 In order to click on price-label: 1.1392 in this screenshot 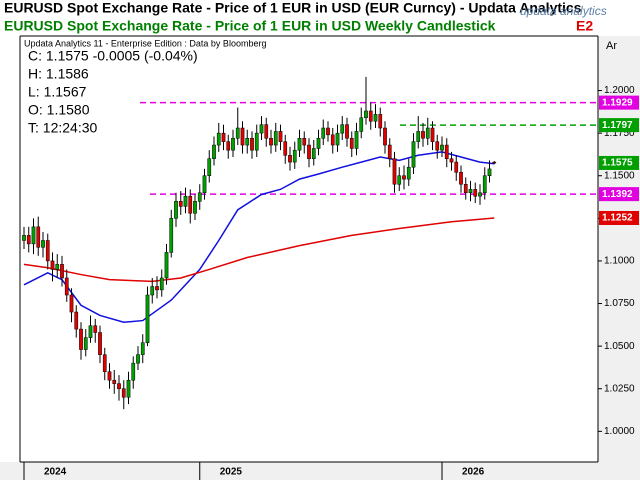, I will do `click(617, 194)`.